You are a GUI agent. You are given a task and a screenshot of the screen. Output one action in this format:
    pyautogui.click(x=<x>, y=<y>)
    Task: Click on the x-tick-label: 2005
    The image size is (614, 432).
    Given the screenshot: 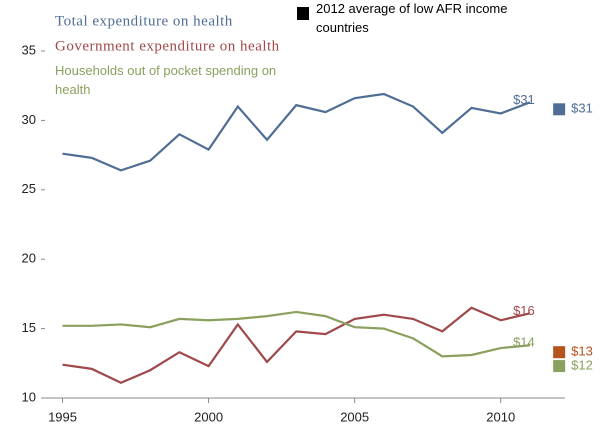 What is the action you would take?
    pyautogui.click(x=354, y=416)
    